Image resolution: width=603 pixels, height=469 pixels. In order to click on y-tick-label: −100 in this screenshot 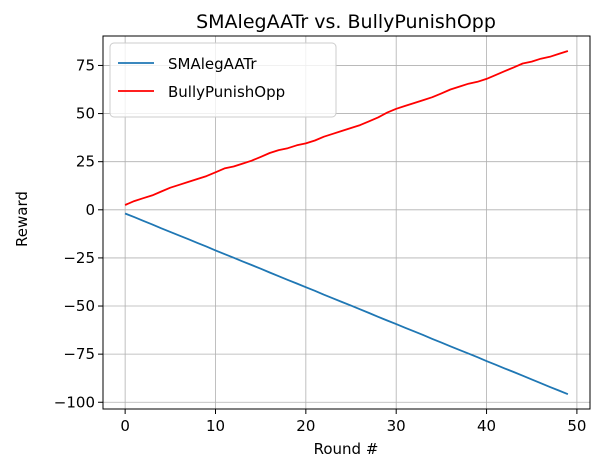, I will do `click(74, 402)`.